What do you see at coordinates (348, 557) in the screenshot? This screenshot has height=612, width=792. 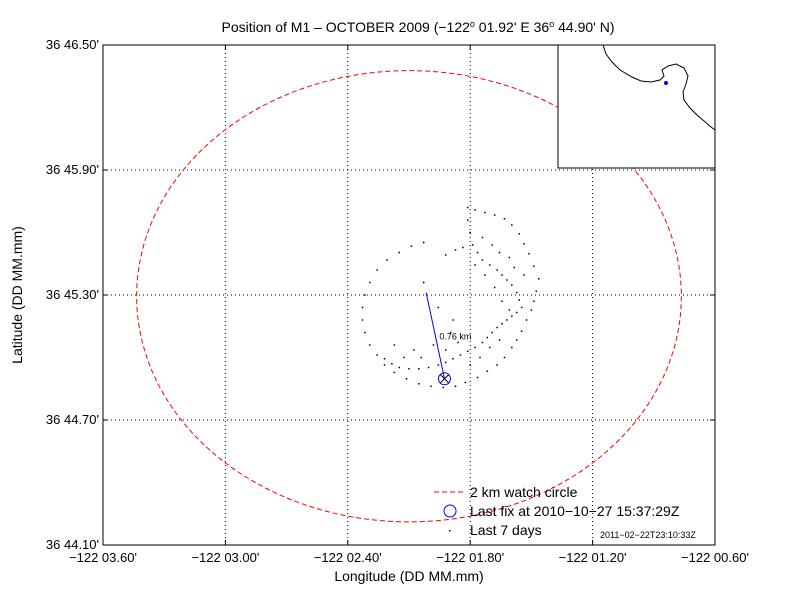 I see `x-tick-label: −122 02.40'` at bounding box center [348, 557].